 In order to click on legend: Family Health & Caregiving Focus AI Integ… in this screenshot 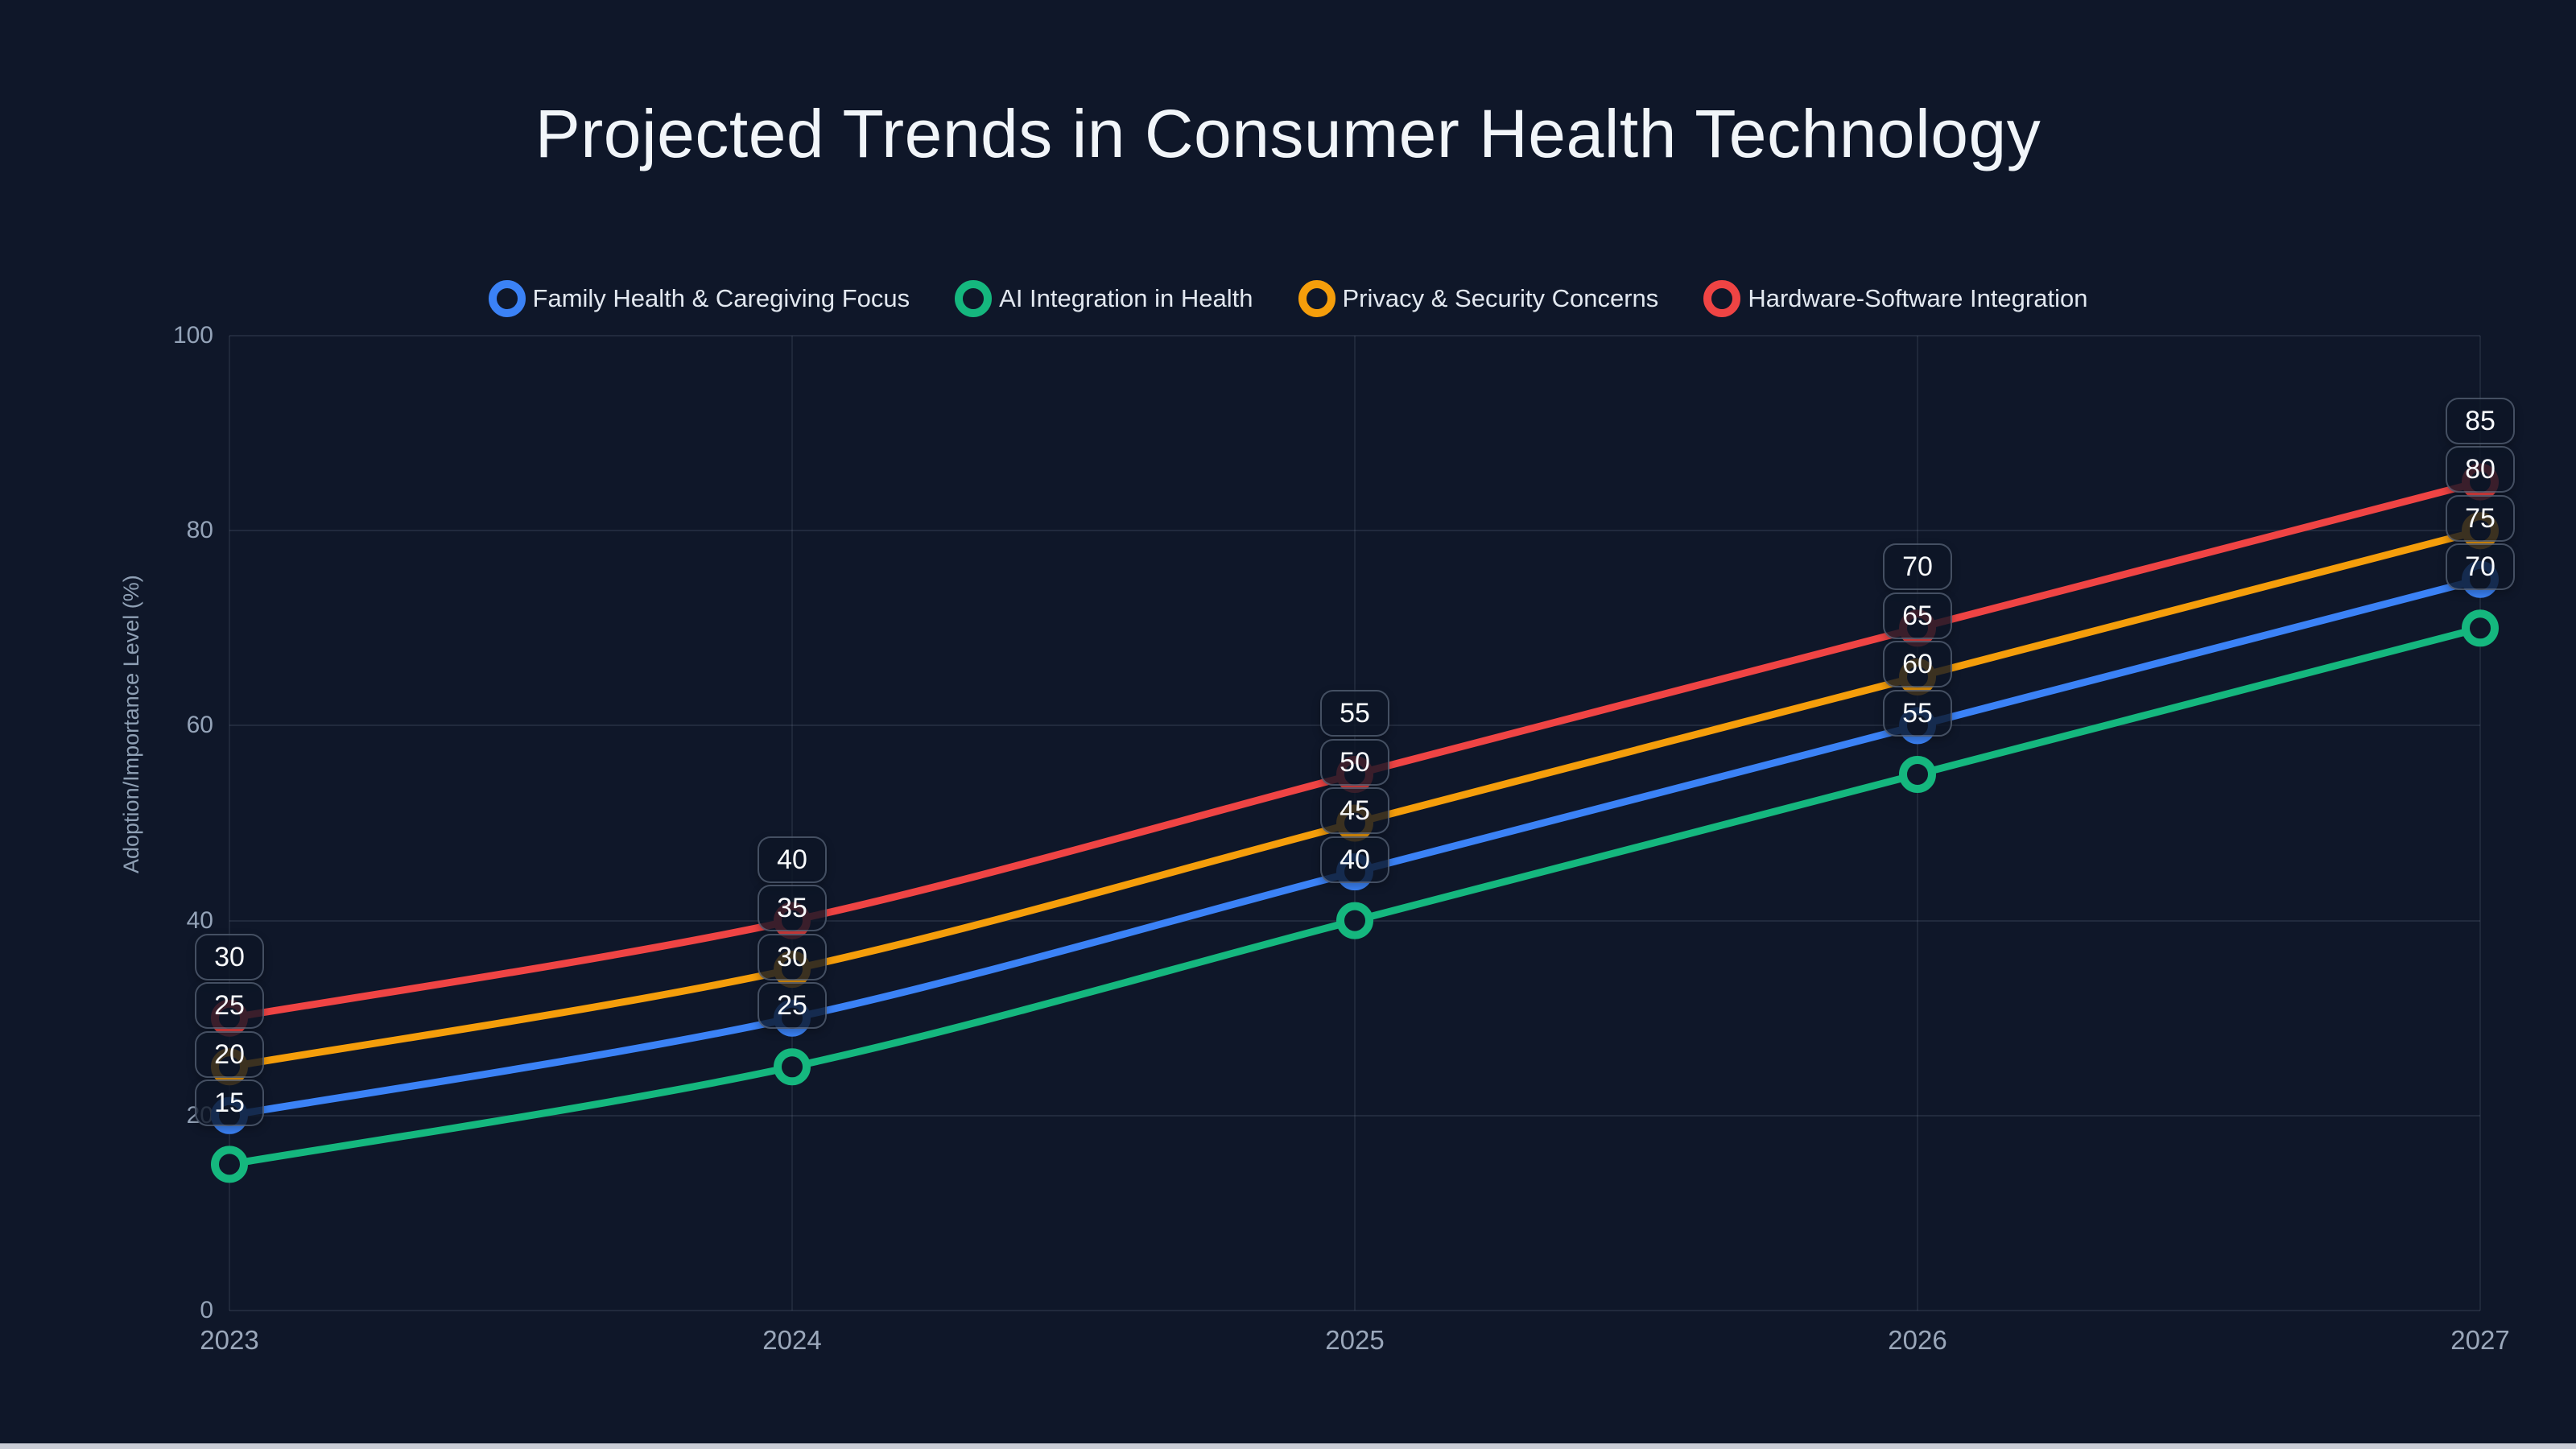, I will do `click(1288, 298)`.